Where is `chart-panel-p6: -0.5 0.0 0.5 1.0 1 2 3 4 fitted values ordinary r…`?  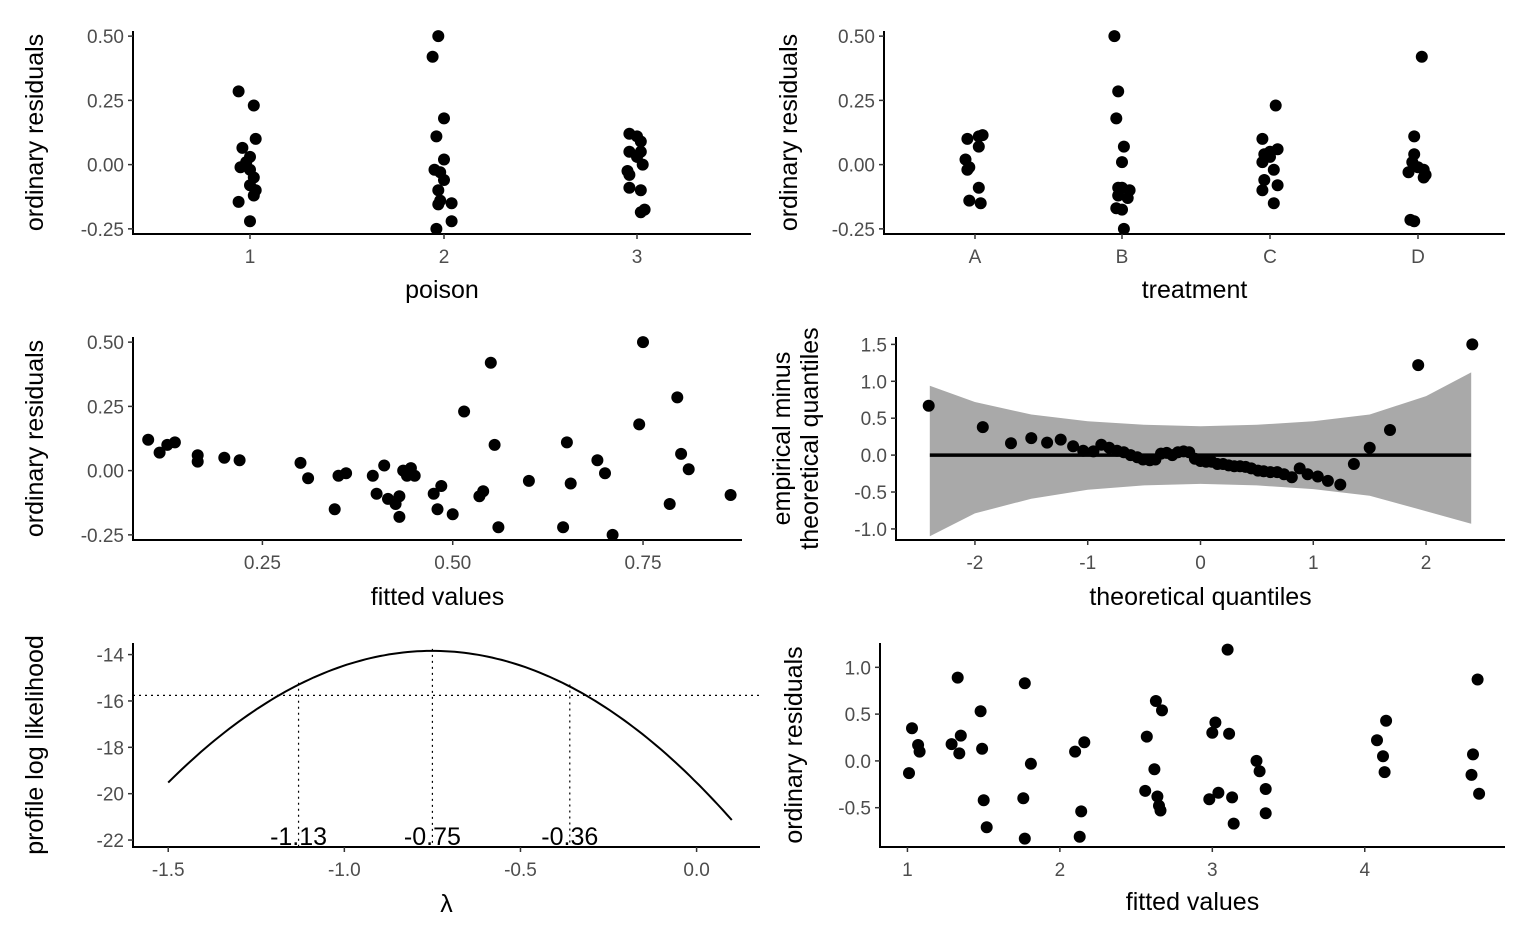
chart-panel-p6: -0.5 0.0 0.5 1.0 1 2 3 4 fitted values ordinary r… is located at coordinates (1142, 779).